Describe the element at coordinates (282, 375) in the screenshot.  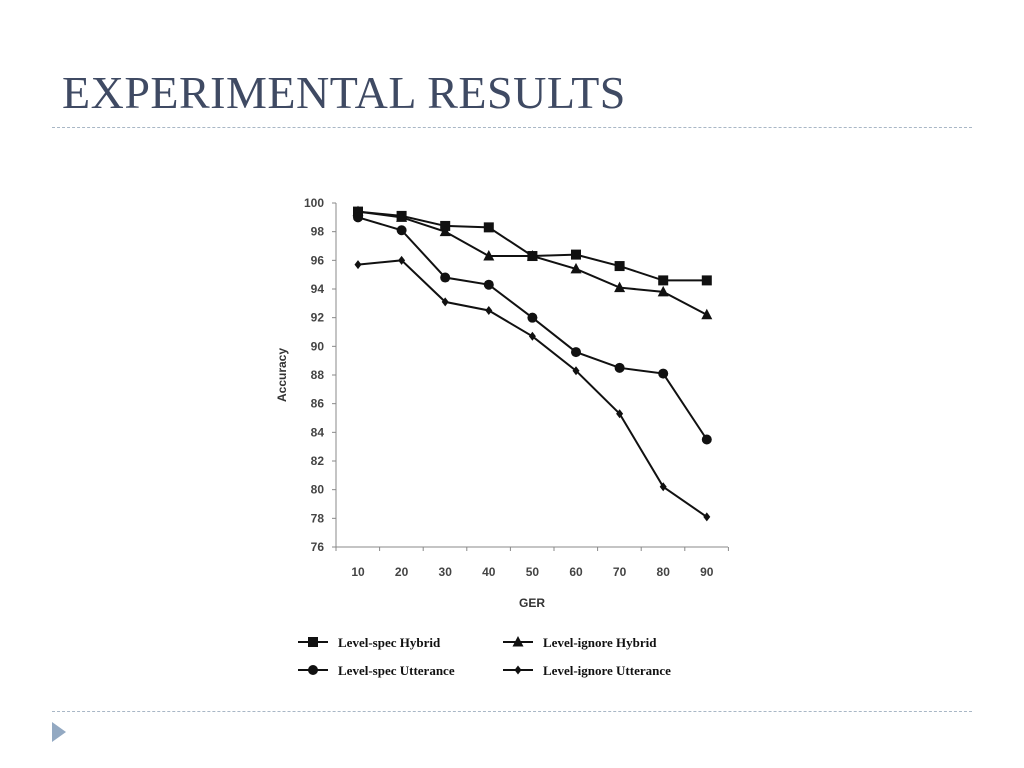
I see `y-axis-label: Accuracy` at that location.